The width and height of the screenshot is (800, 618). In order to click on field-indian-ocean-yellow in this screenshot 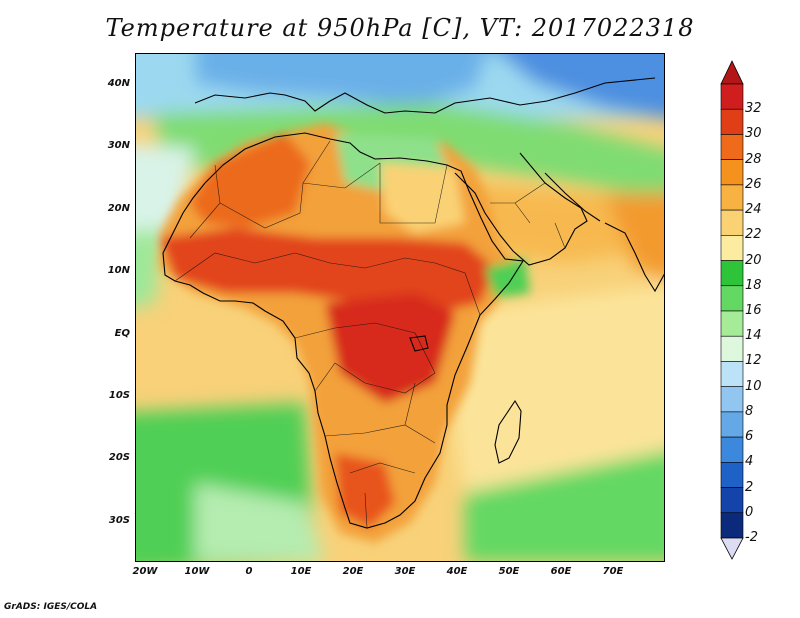, I will do `click(550, 388)`.